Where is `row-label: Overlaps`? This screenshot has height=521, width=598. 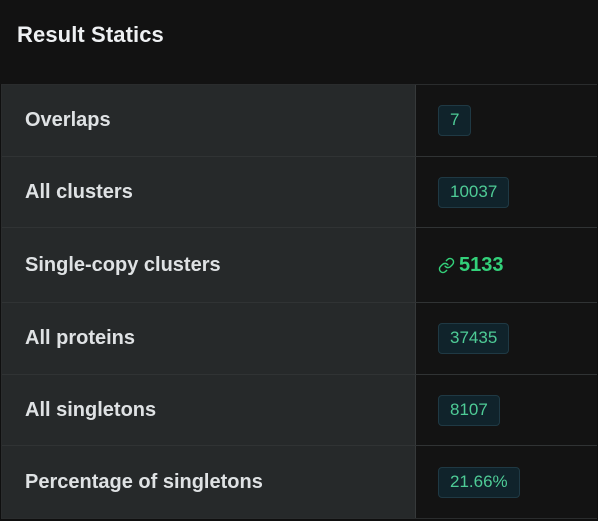 row-label: Overlaps is located at coordinates (209, 120).